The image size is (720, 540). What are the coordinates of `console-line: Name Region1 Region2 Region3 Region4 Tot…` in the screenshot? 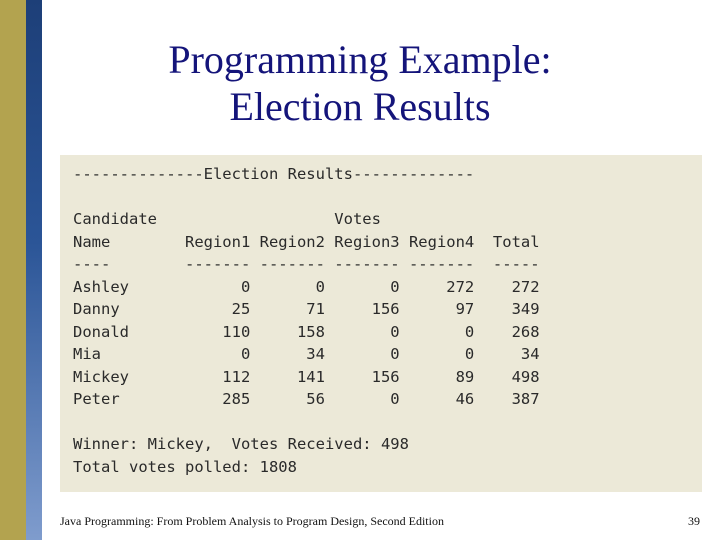 It's located at (306, 241).